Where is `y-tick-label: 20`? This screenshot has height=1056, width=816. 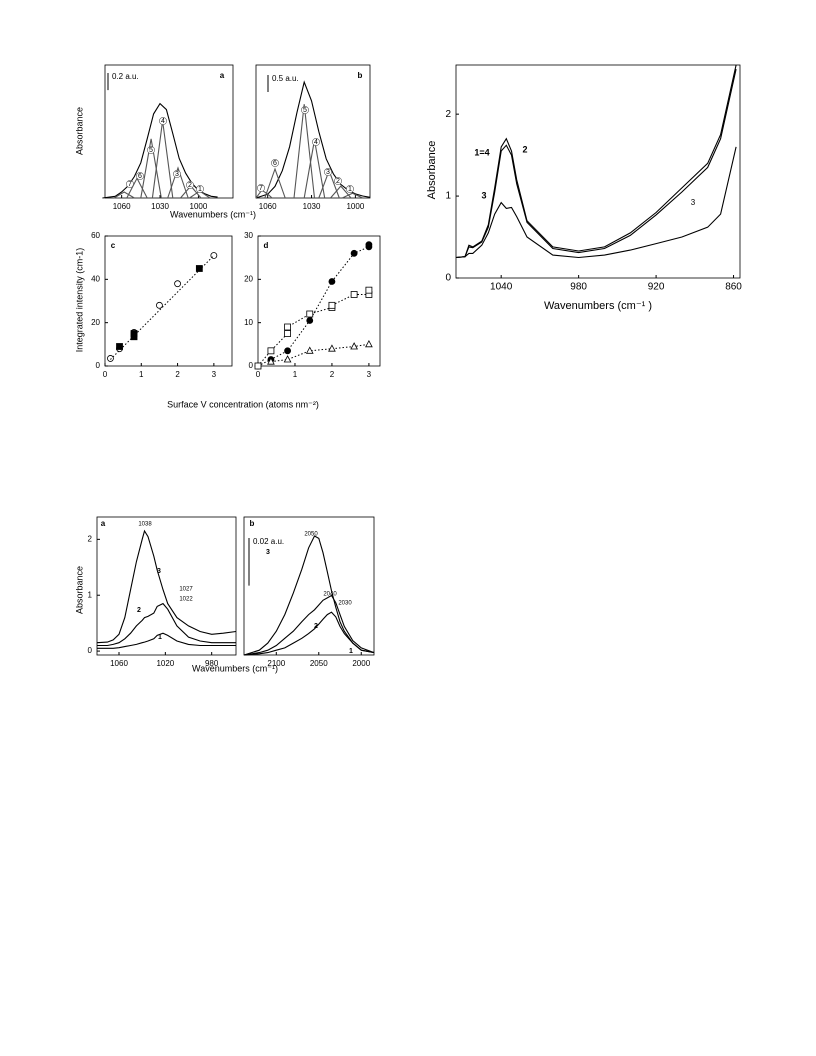
y-tick-label: 20 is located at coordinates (248, 278).